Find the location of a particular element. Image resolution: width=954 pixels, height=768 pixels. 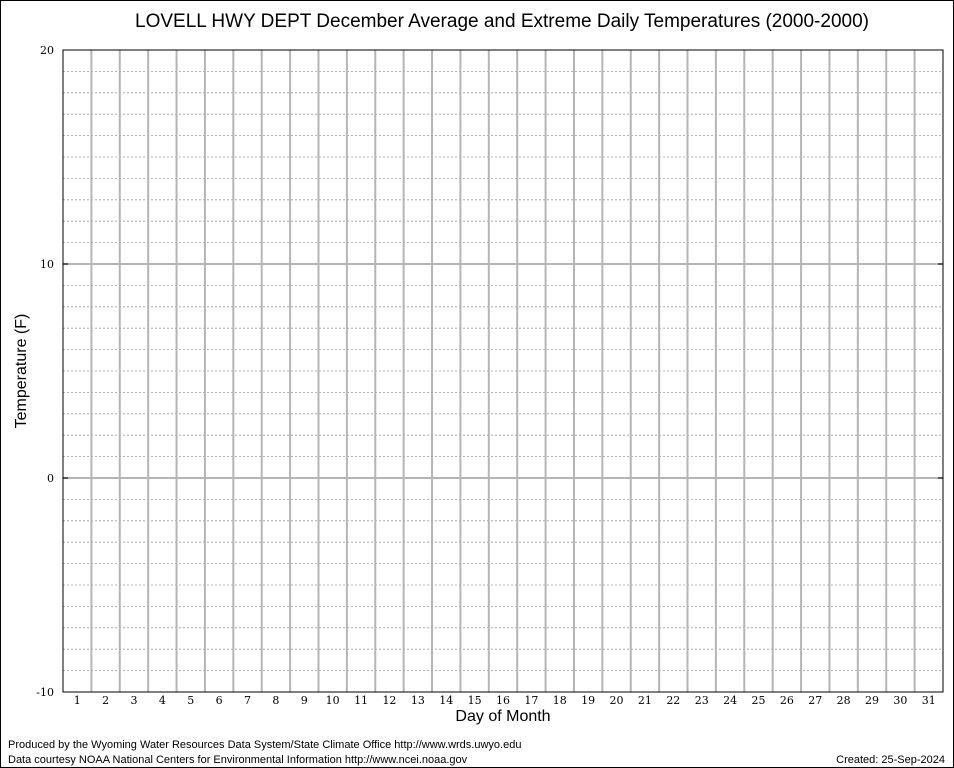

x-tick-label: 27 is located at coordinates (815, 700).